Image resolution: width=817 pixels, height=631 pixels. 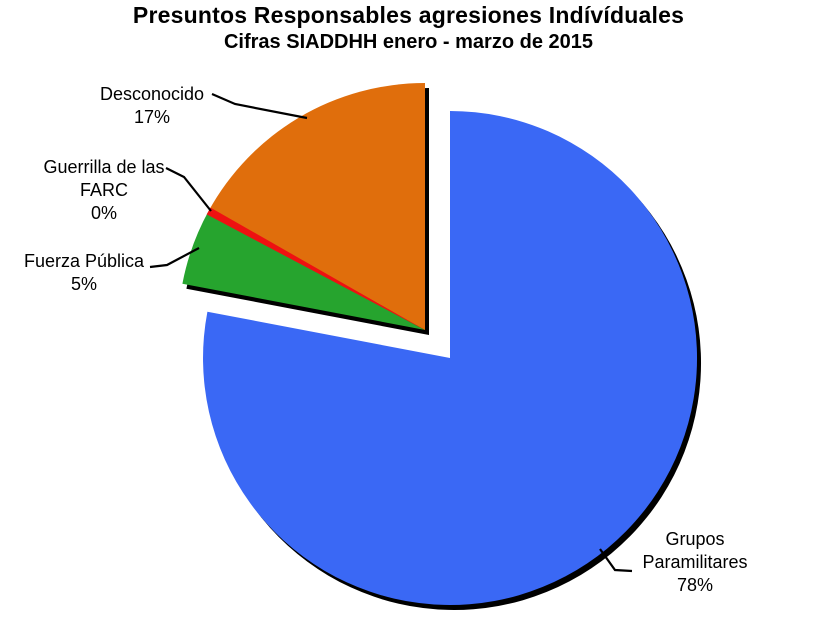 What do you see at coordinates (316, 206) in the screenshot?
I see `pie-slice-desconocido` at bounding box center [316, 206].